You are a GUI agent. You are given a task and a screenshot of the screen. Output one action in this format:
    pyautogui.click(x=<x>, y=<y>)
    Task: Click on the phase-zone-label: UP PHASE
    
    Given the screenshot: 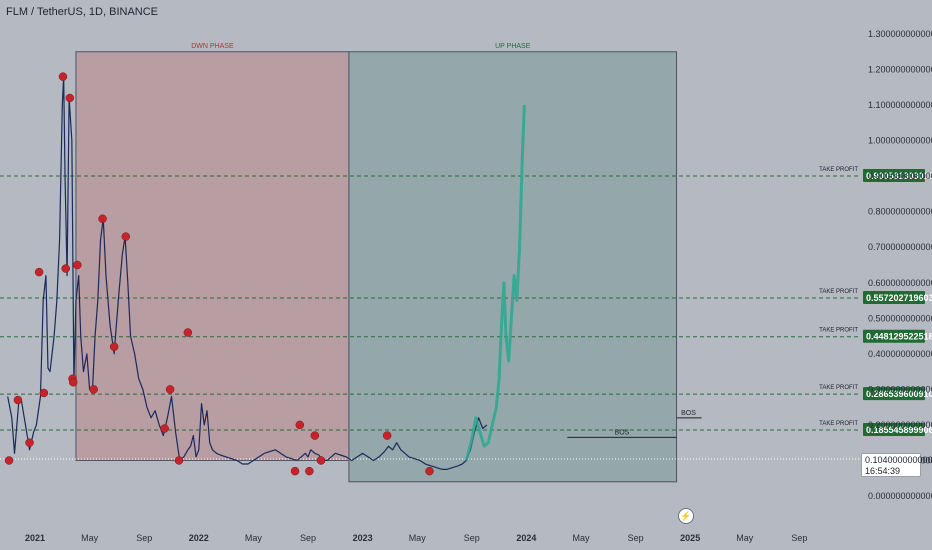 What is the action you would take?
    pyautogui.click(x=513, y=46)
    